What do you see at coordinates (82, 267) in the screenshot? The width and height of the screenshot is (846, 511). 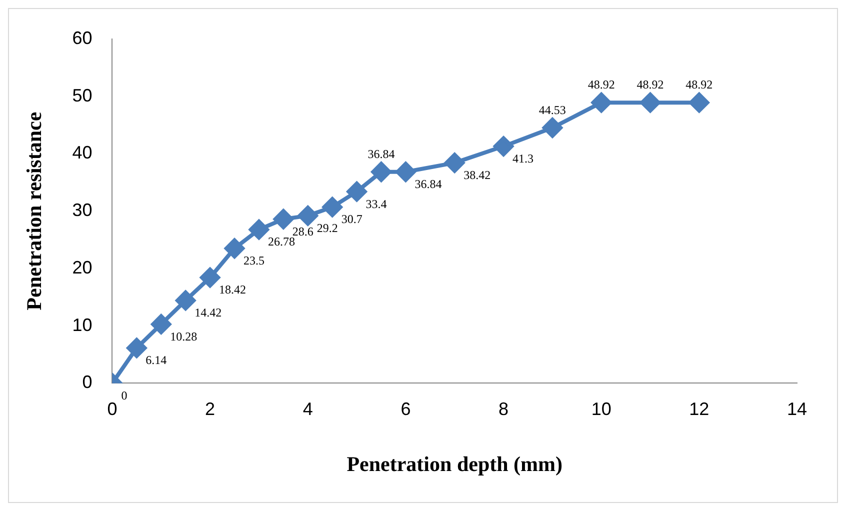 I see `y-tick-label: 20` at bounding box center [82, 267].